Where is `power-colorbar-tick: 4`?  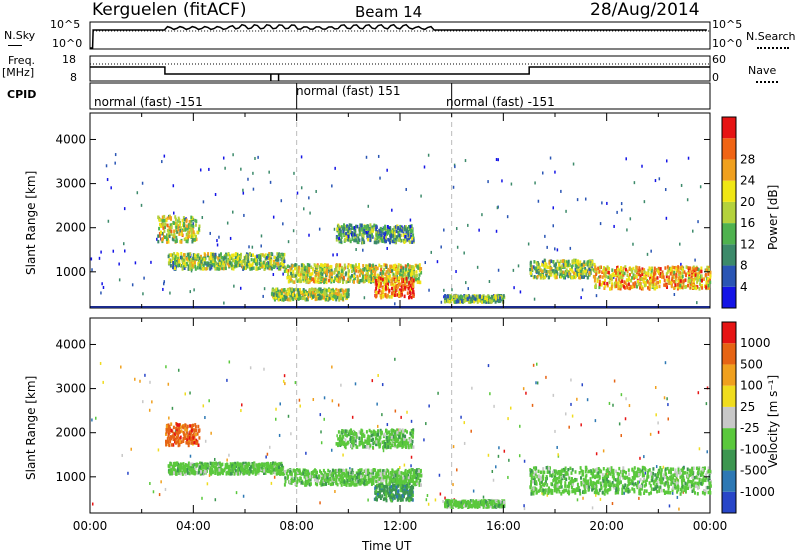
power-colorbar-tick: 4 is located at coordinates (744, 287).